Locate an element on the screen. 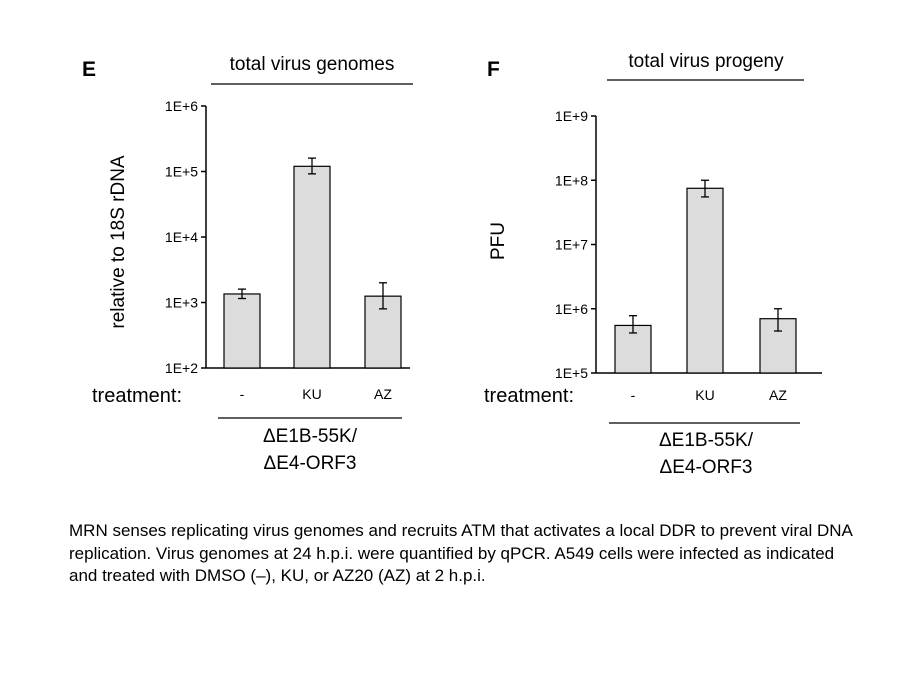 This screenshot has width=907, height=680. y-tick-label: 1E+4 is located at coordinates (181, 237).